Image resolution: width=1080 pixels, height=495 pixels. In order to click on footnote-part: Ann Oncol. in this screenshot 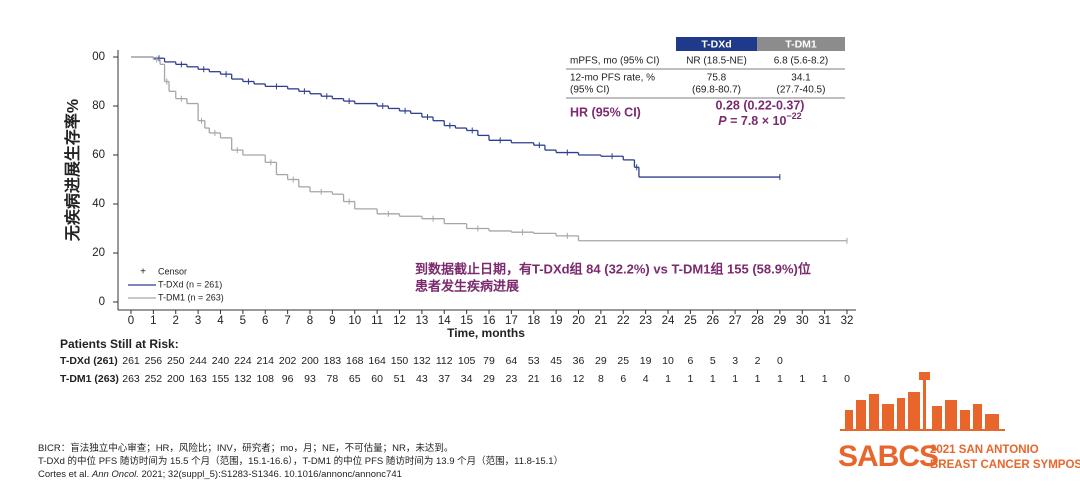, I will do `click(115, 474)`.